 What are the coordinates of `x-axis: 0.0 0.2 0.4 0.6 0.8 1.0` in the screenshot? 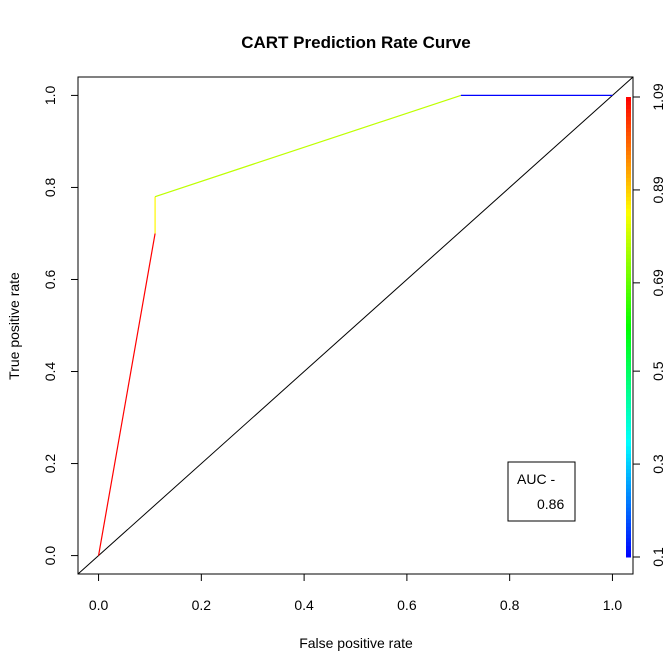 It's located at (356, 593).